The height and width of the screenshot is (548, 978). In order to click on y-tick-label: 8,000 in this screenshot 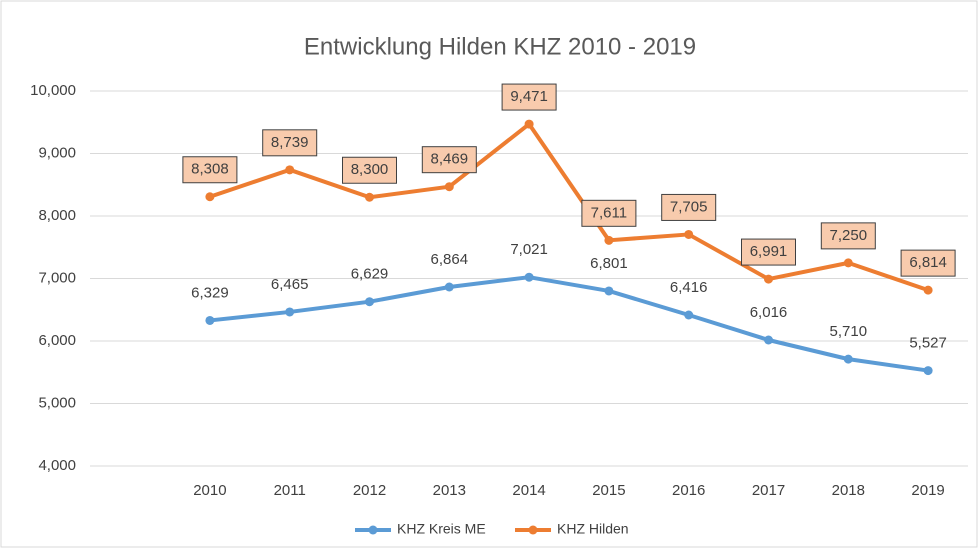, I will do `click(57, 215)`.